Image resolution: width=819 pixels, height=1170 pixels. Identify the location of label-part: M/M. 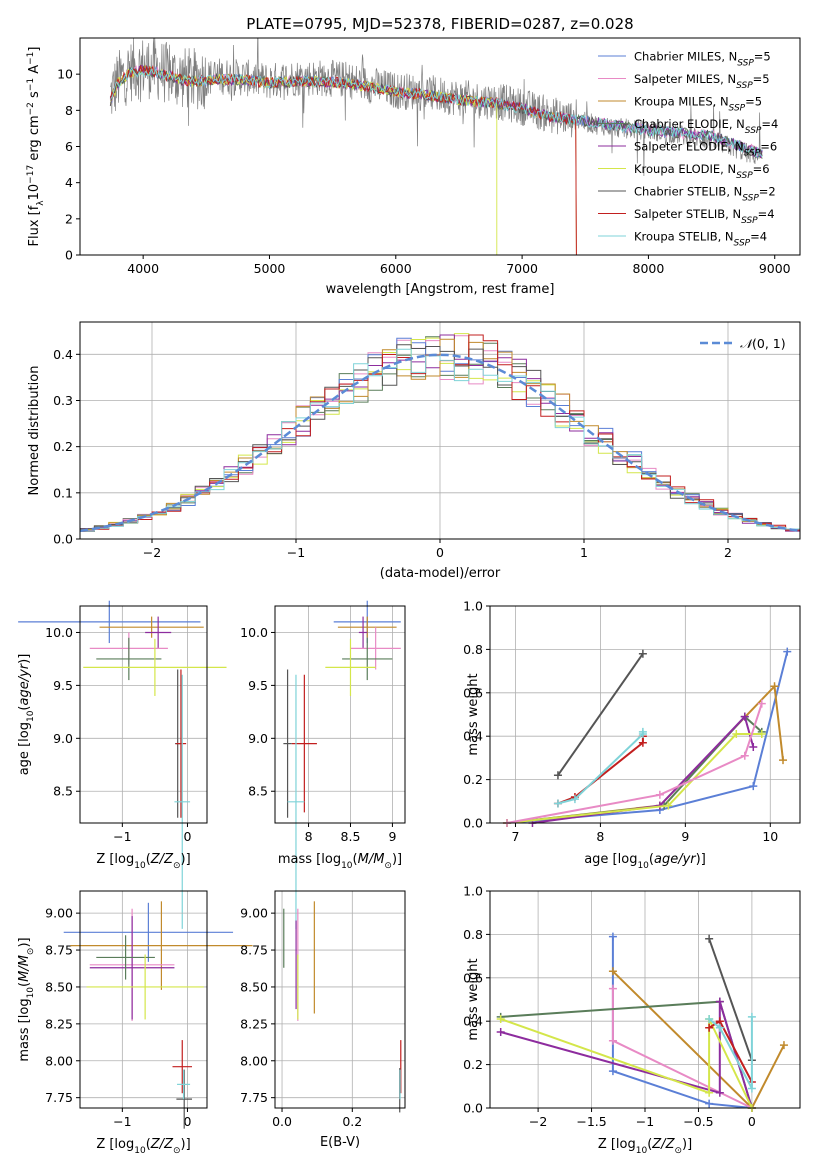
(24, 968).